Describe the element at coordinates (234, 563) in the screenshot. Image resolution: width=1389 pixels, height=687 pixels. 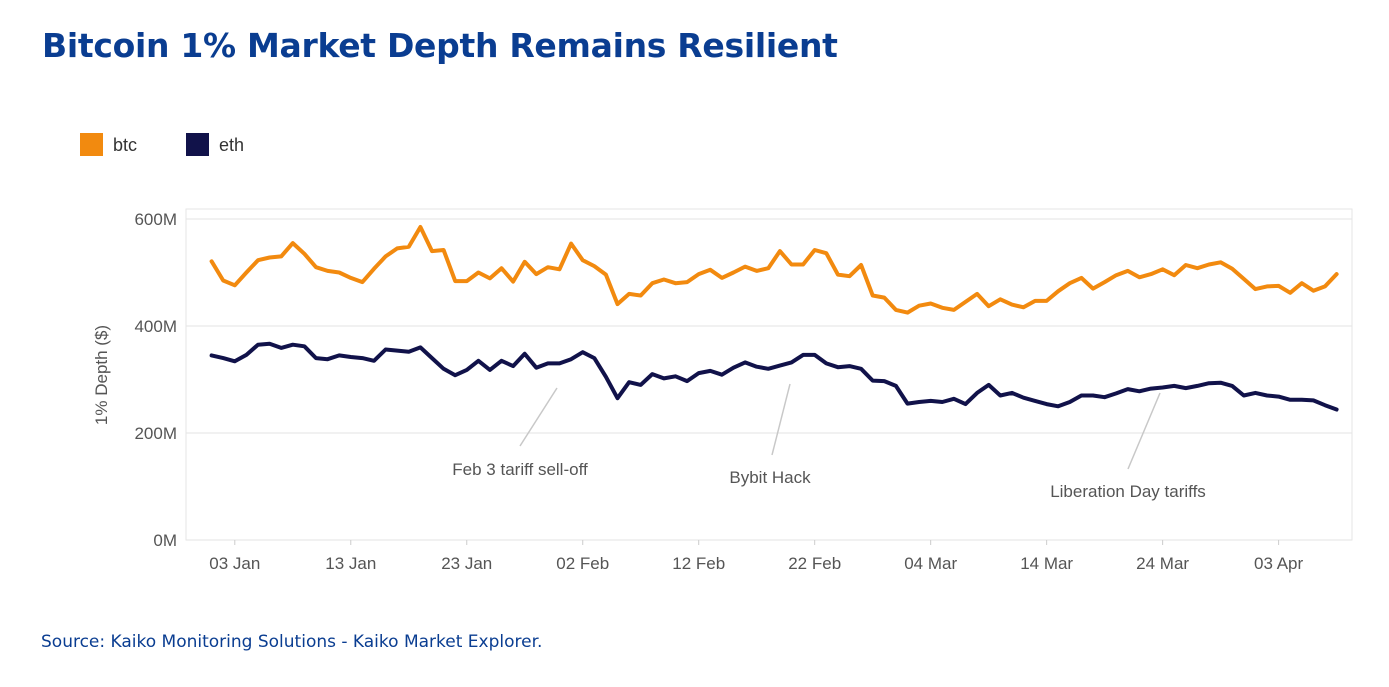
I see `x-tick-label: 03 Jan` at that location.